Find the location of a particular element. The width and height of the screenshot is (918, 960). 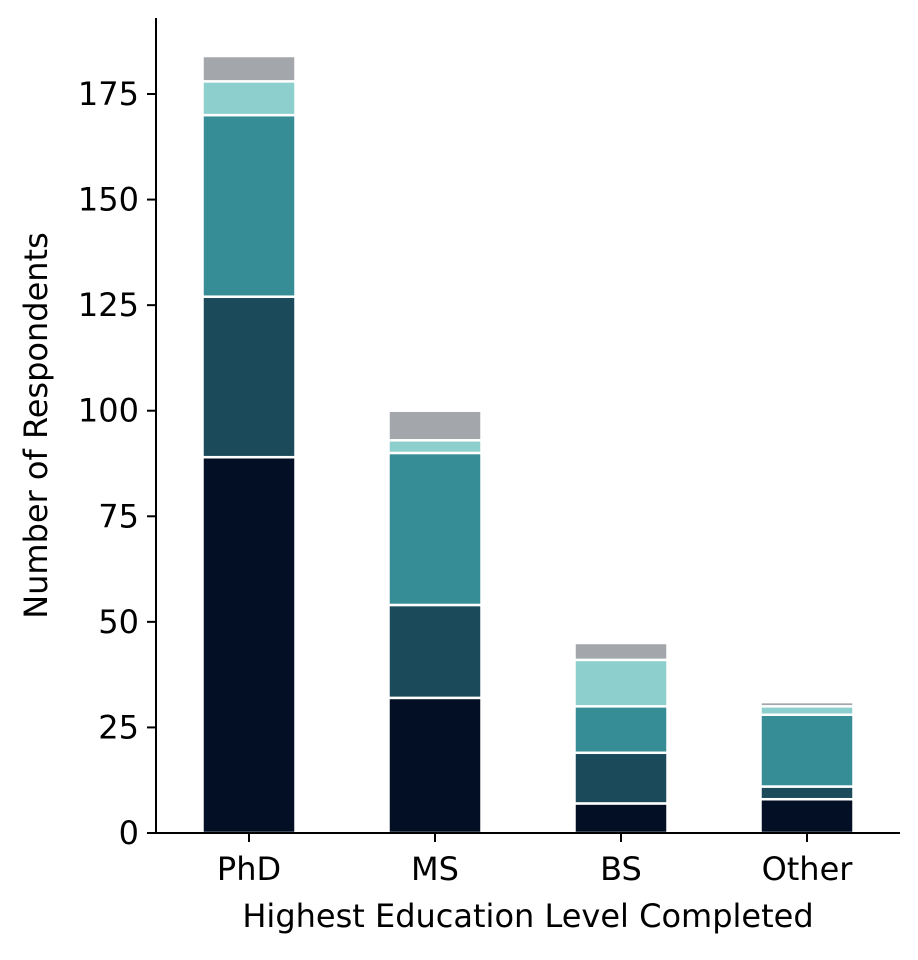

x-axis-label: Highest Education Level Completed is located at coordinates (527, 916).